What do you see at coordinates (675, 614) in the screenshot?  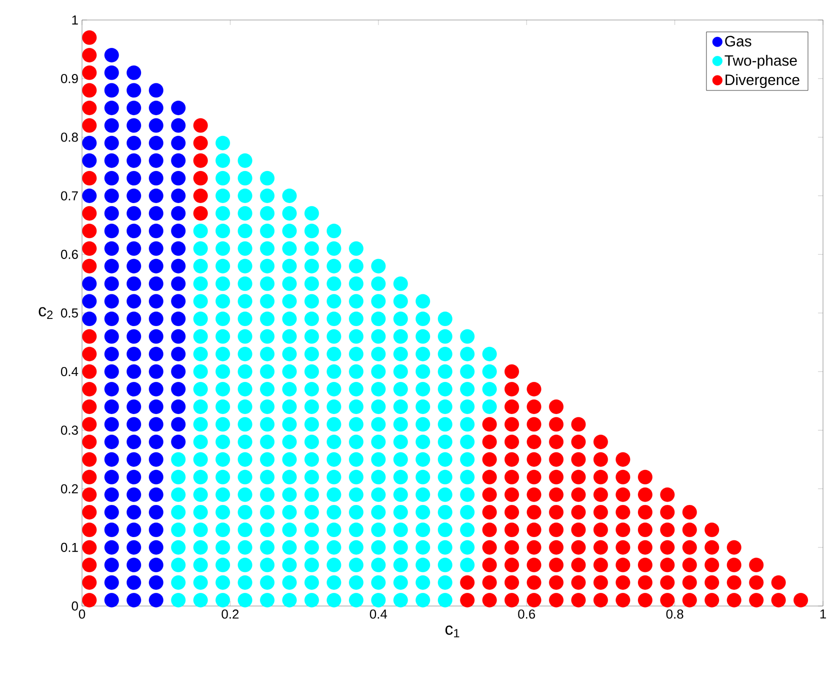 I see `x-tick-label: 0.8` at bounding box center [675, 614].